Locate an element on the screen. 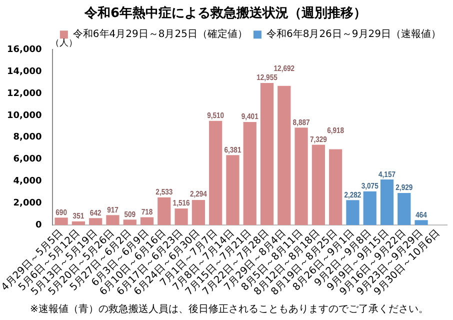  data-label: 4,157 is located at coordinates (387, 174).